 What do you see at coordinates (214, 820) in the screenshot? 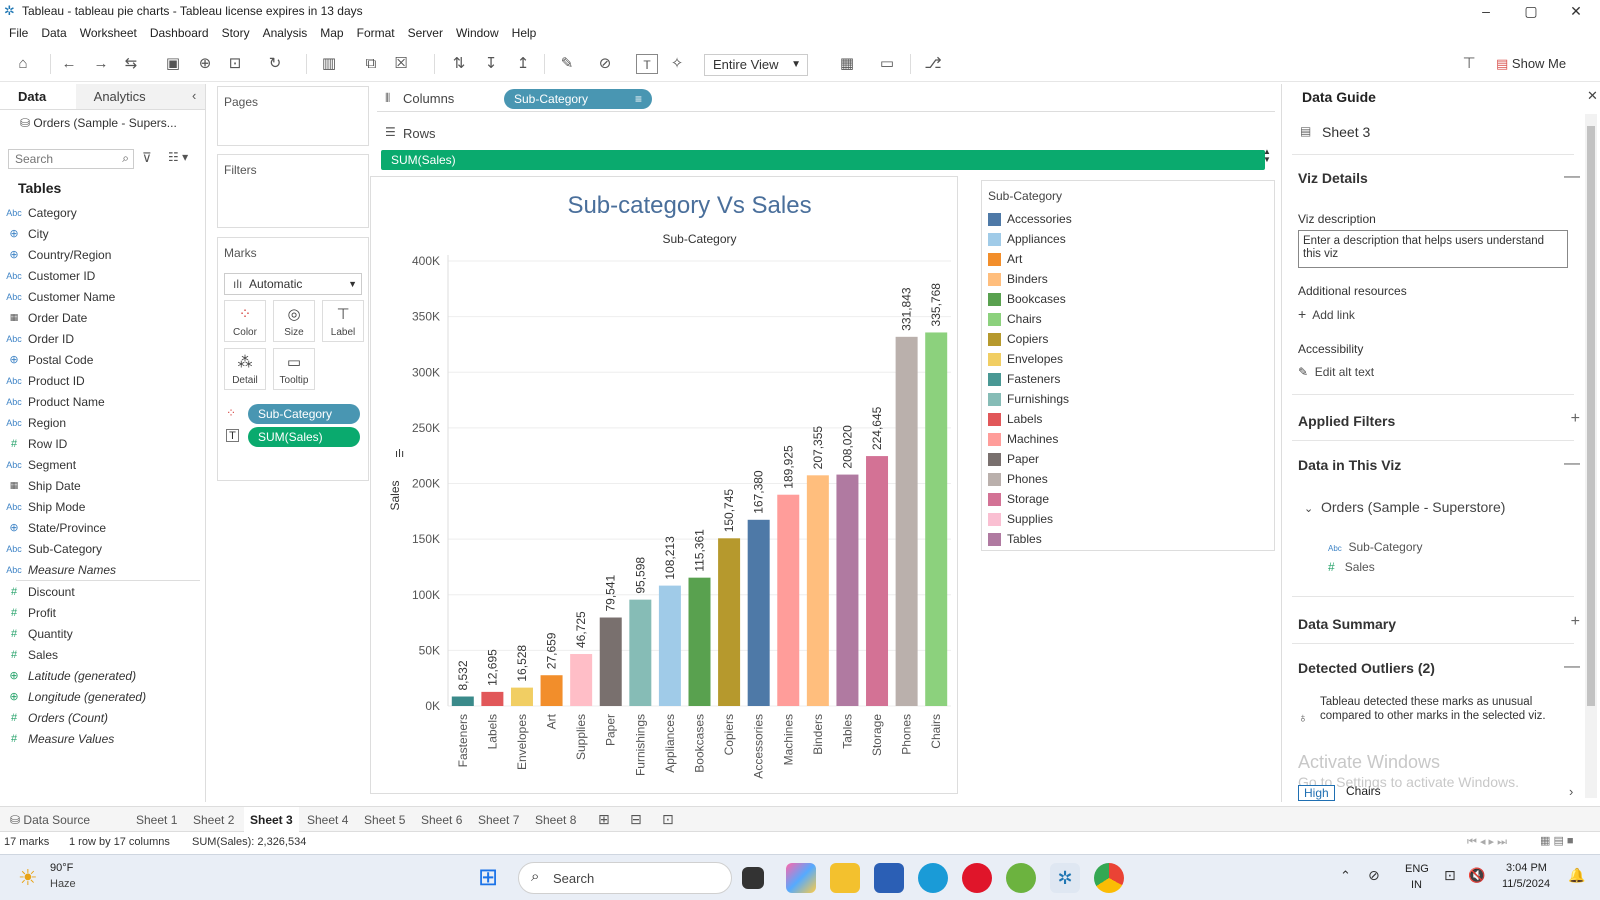
I see `sheet-tab: Sheet 2` at bounding box center [214, 820].